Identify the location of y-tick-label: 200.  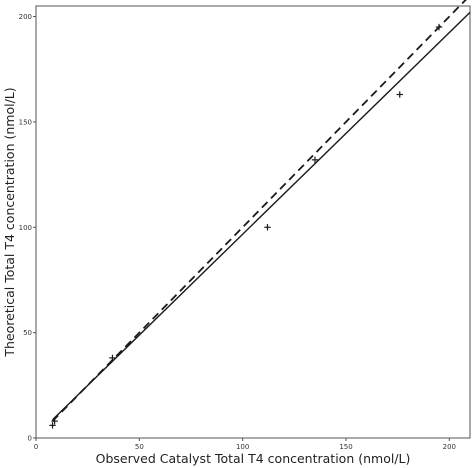
(25, 17).